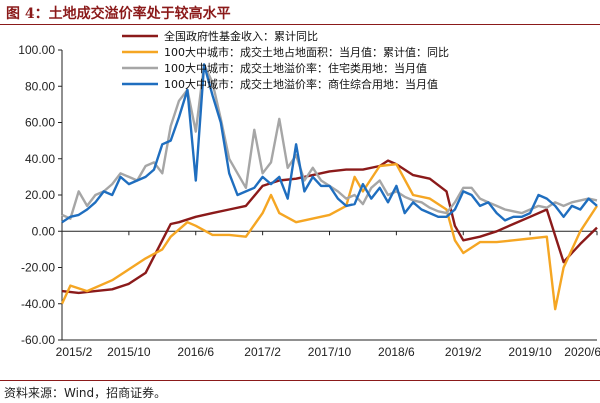 Image resolution: width=600 pixels, height=403 pixels. Describe the element at coordinates (300, 24) in the screenshot. I see `title-divider` at that location.